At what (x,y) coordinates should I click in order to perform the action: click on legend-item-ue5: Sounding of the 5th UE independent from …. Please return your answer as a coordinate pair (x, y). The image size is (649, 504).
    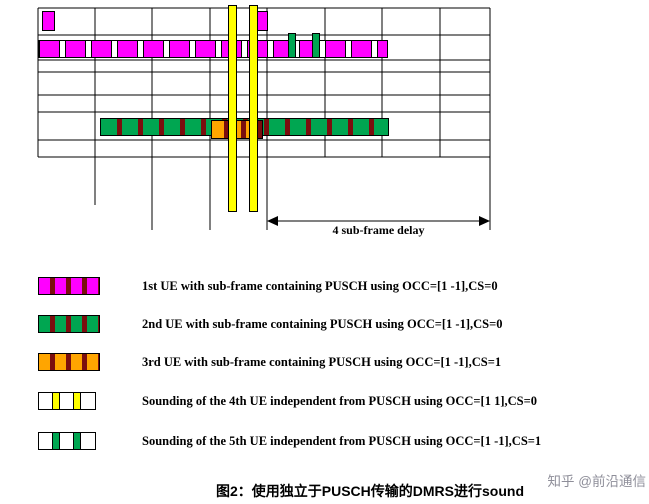
    Looking at the image, I should click on (324, 442).